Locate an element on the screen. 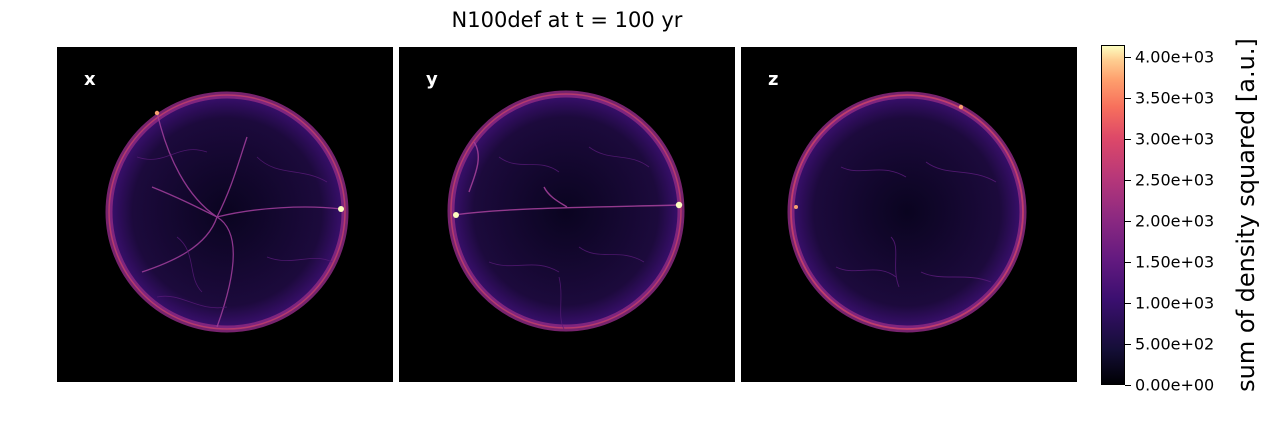 The height and width of the screenshot is (421, 1270). figure-title: N100def at t = 100 yr is located at coordinates (567, 20).